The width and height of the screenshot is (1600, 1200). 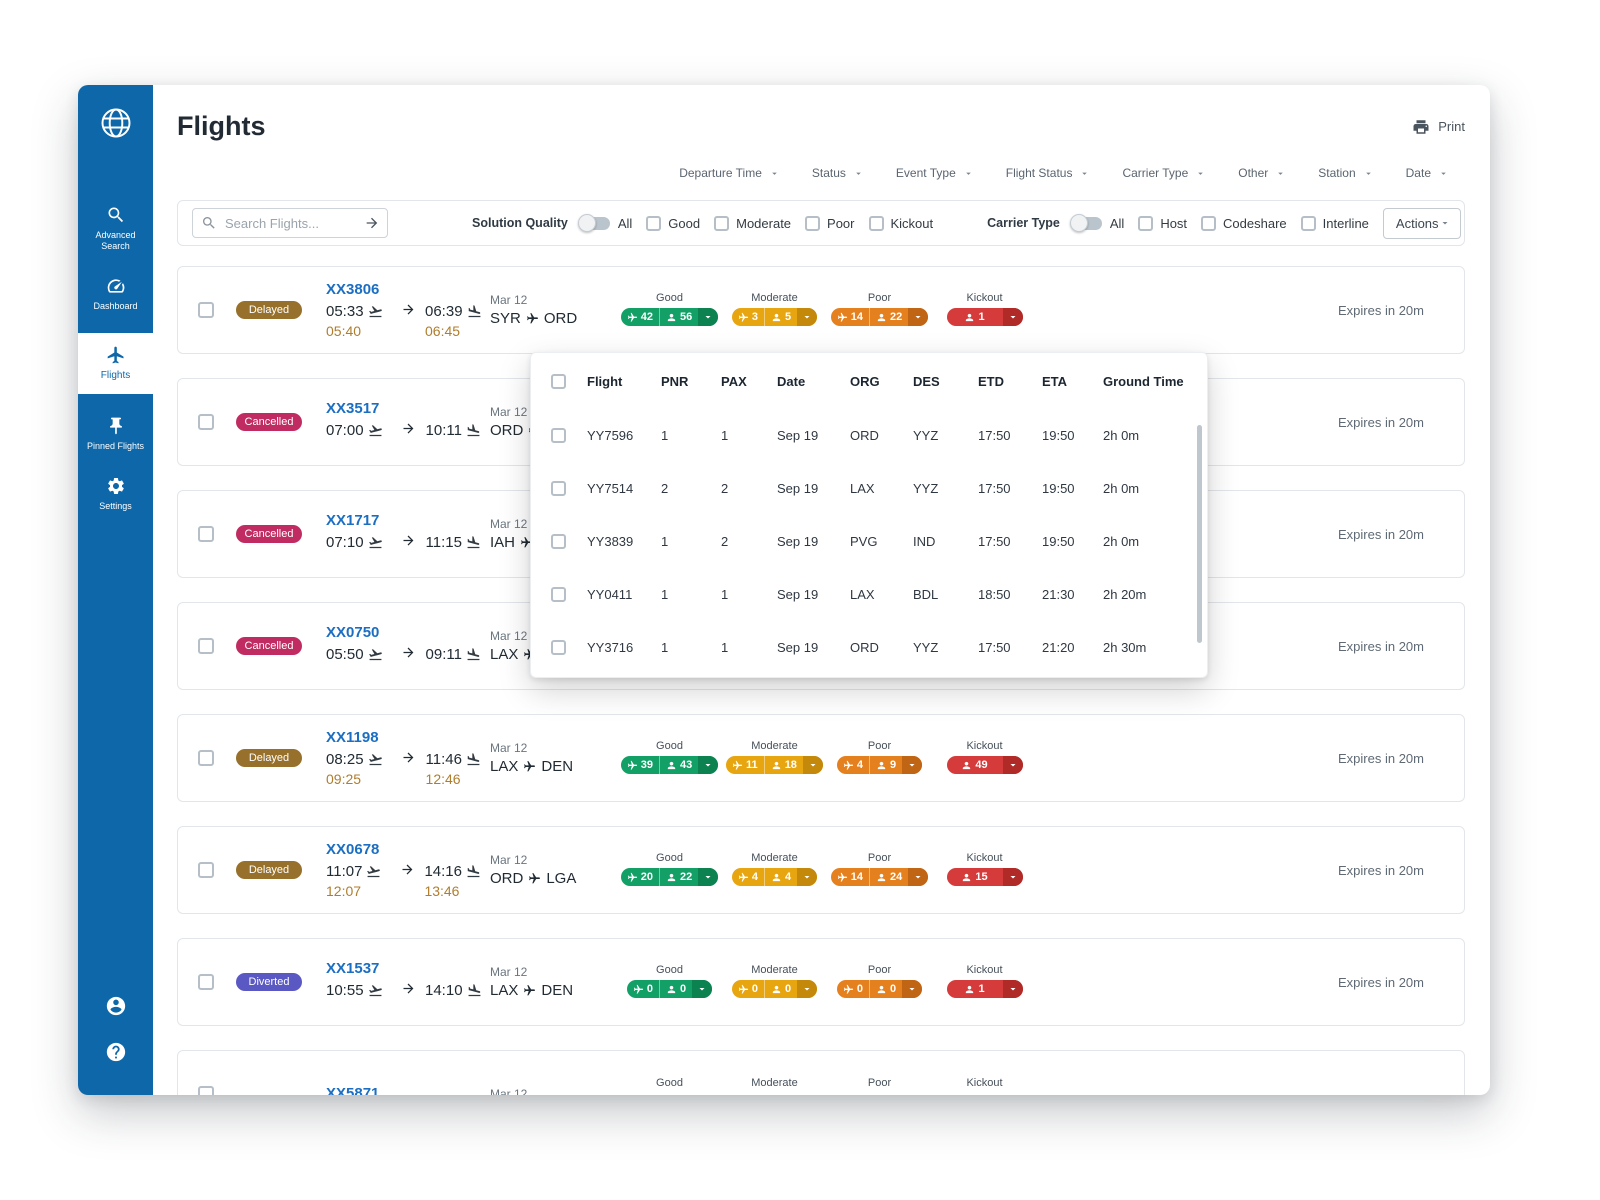 I want to click on quality-badge: 14 24, so click(x=879, y=877).